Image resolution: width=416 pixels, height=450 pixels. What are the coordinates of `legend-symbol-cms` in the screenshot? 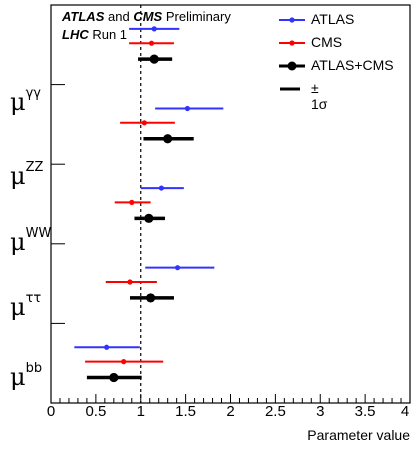 It's located at (292, 43).